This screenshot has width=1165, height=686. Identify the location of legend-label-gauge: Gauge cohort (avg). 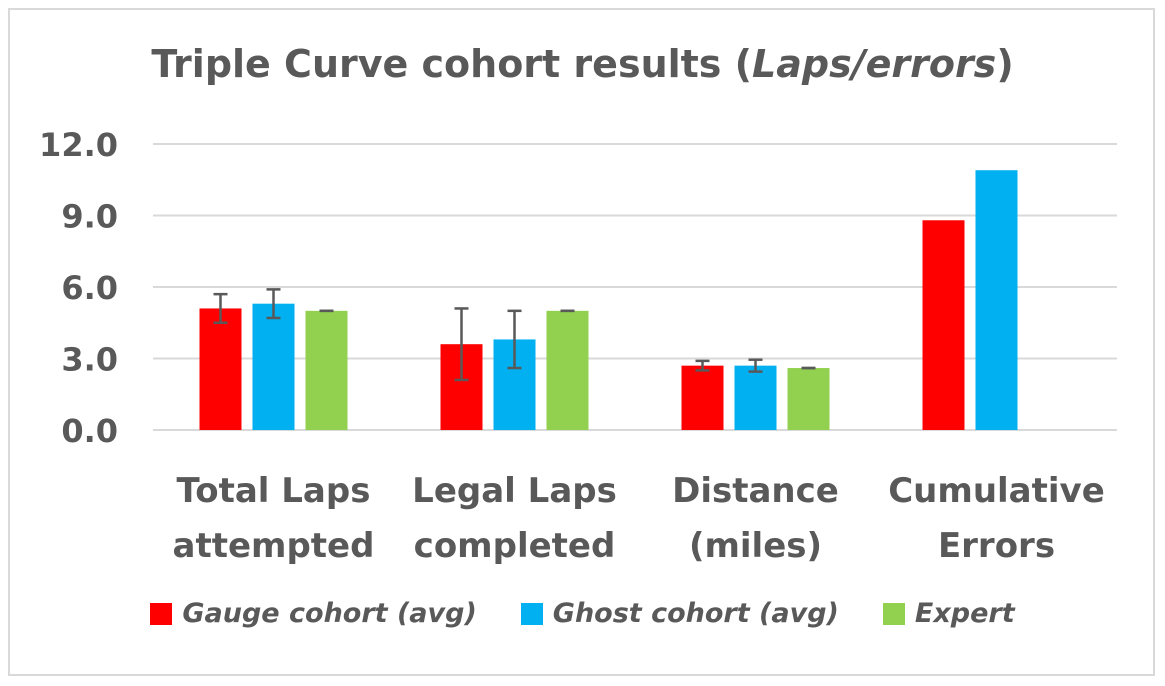
(329, 613).